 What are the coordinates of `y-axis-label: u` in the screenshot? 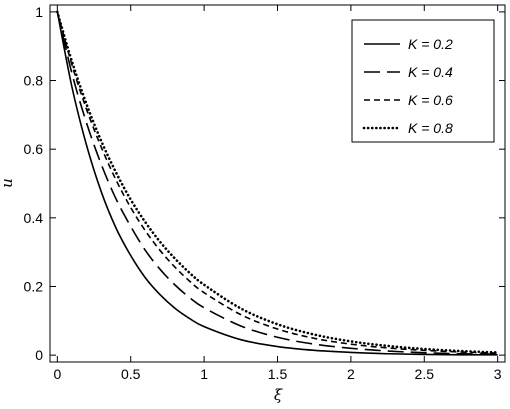 It's located at (8, 183).